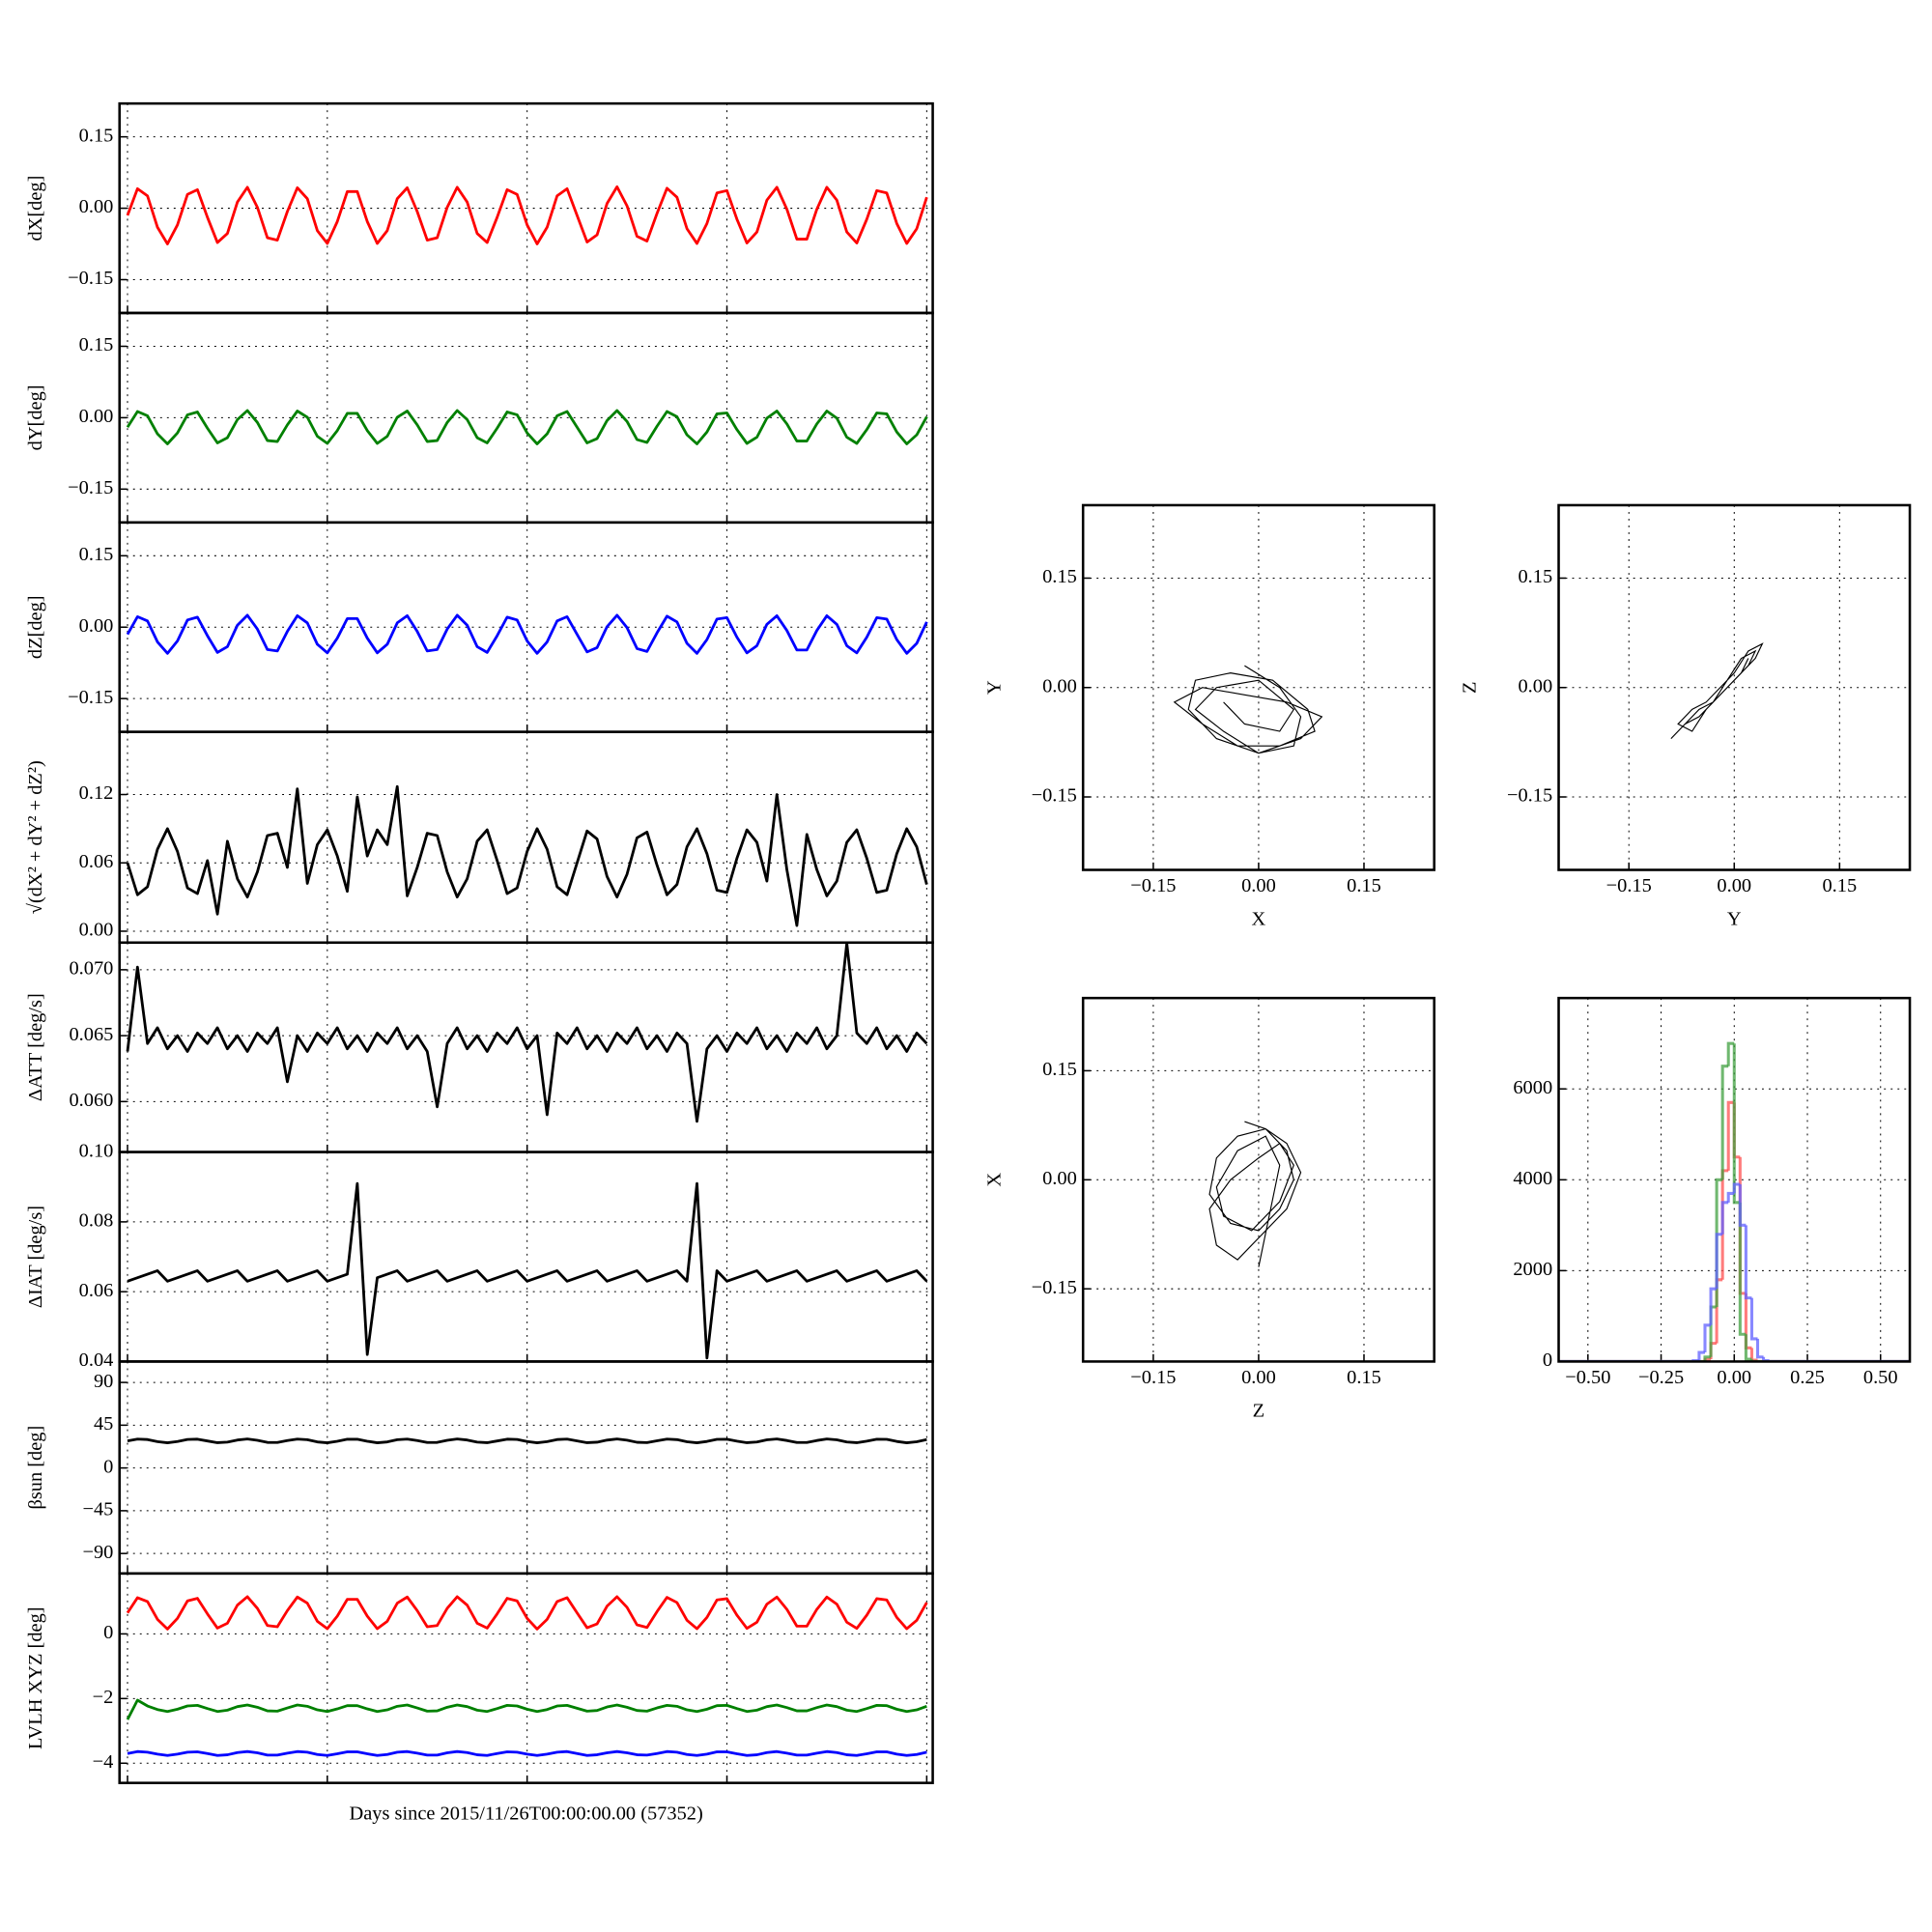 The height and width of the screenshot is (1932, 1932). What do you see at coordinates (97, 1509) in the screenshot?
I see `y-tick-label: −45` at bounding box center [97, 1509].